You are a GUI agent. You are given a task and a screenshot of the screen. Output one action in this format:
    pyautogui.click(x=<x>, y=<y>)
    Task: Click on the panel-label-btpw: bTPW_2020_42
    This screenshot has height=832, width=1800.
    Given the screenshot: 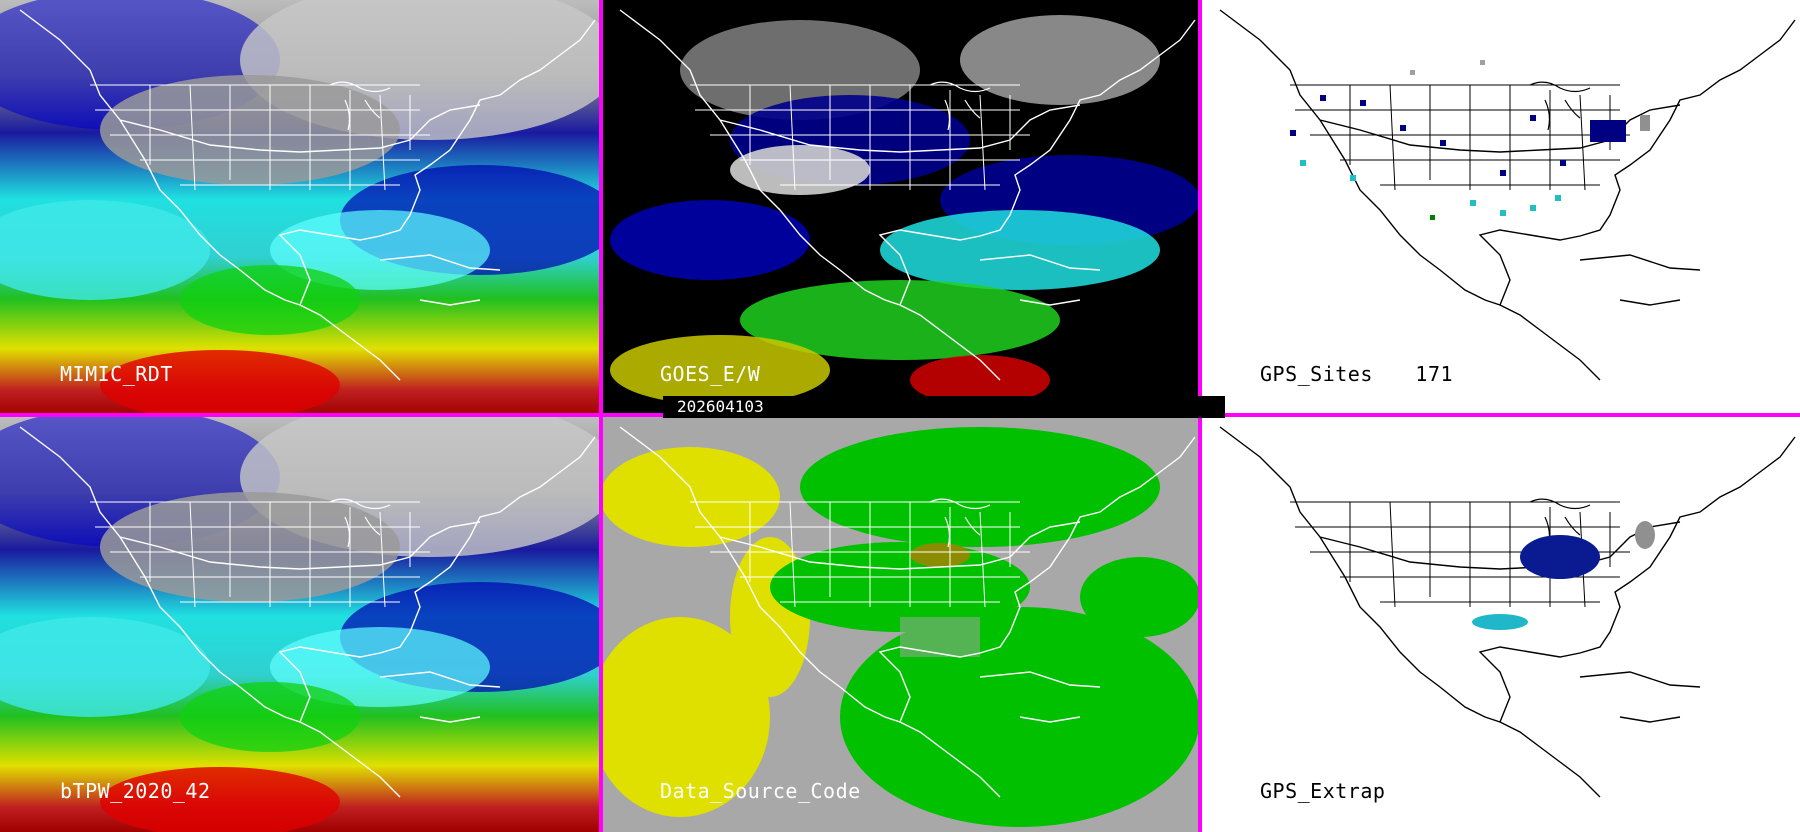 What is the action you would take?
    pyautogui.click(x=135, y=791)
    